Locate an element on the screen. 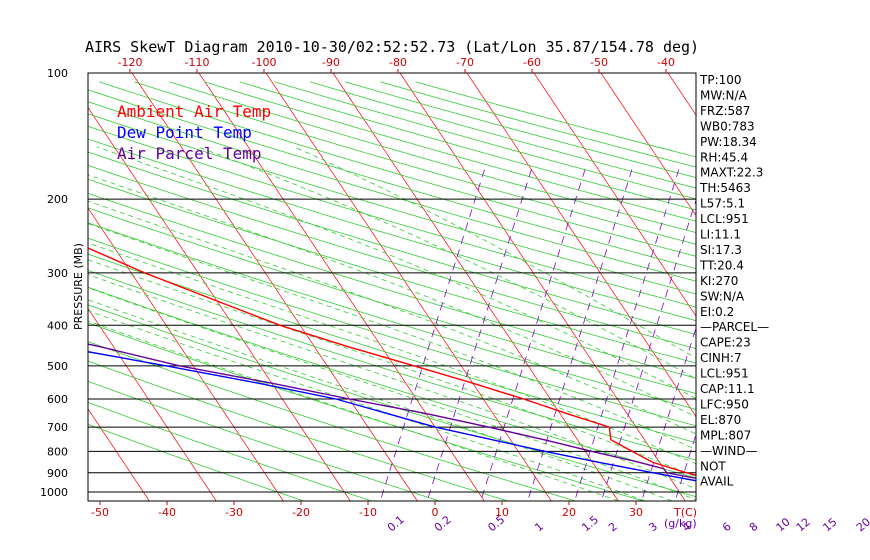 The image size is (870, 560). index-item: WB0:783 is located at coordinates (727, 126).